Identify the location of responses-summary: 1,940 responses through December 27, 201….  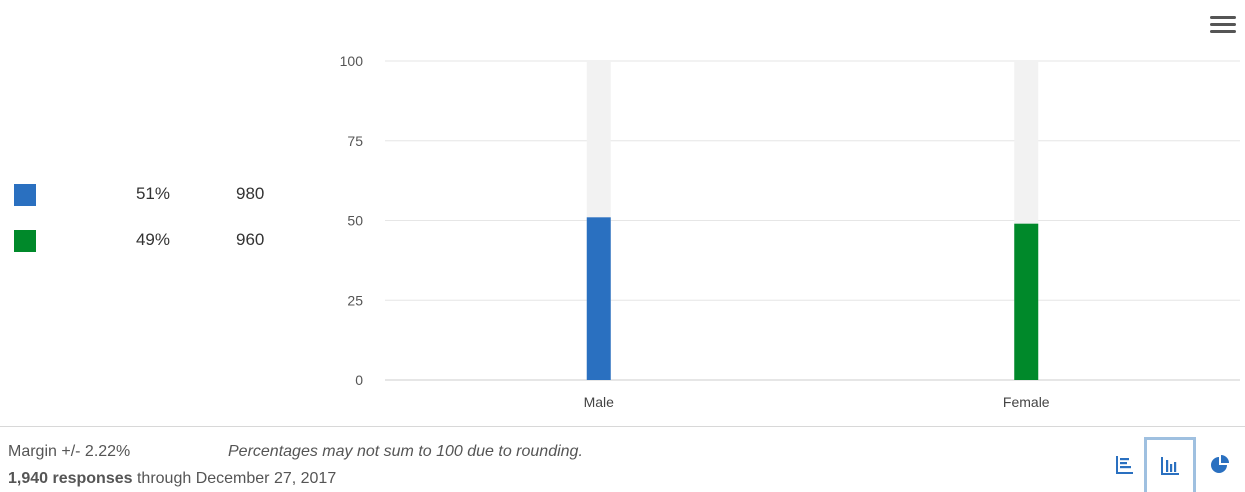
(172, 479).